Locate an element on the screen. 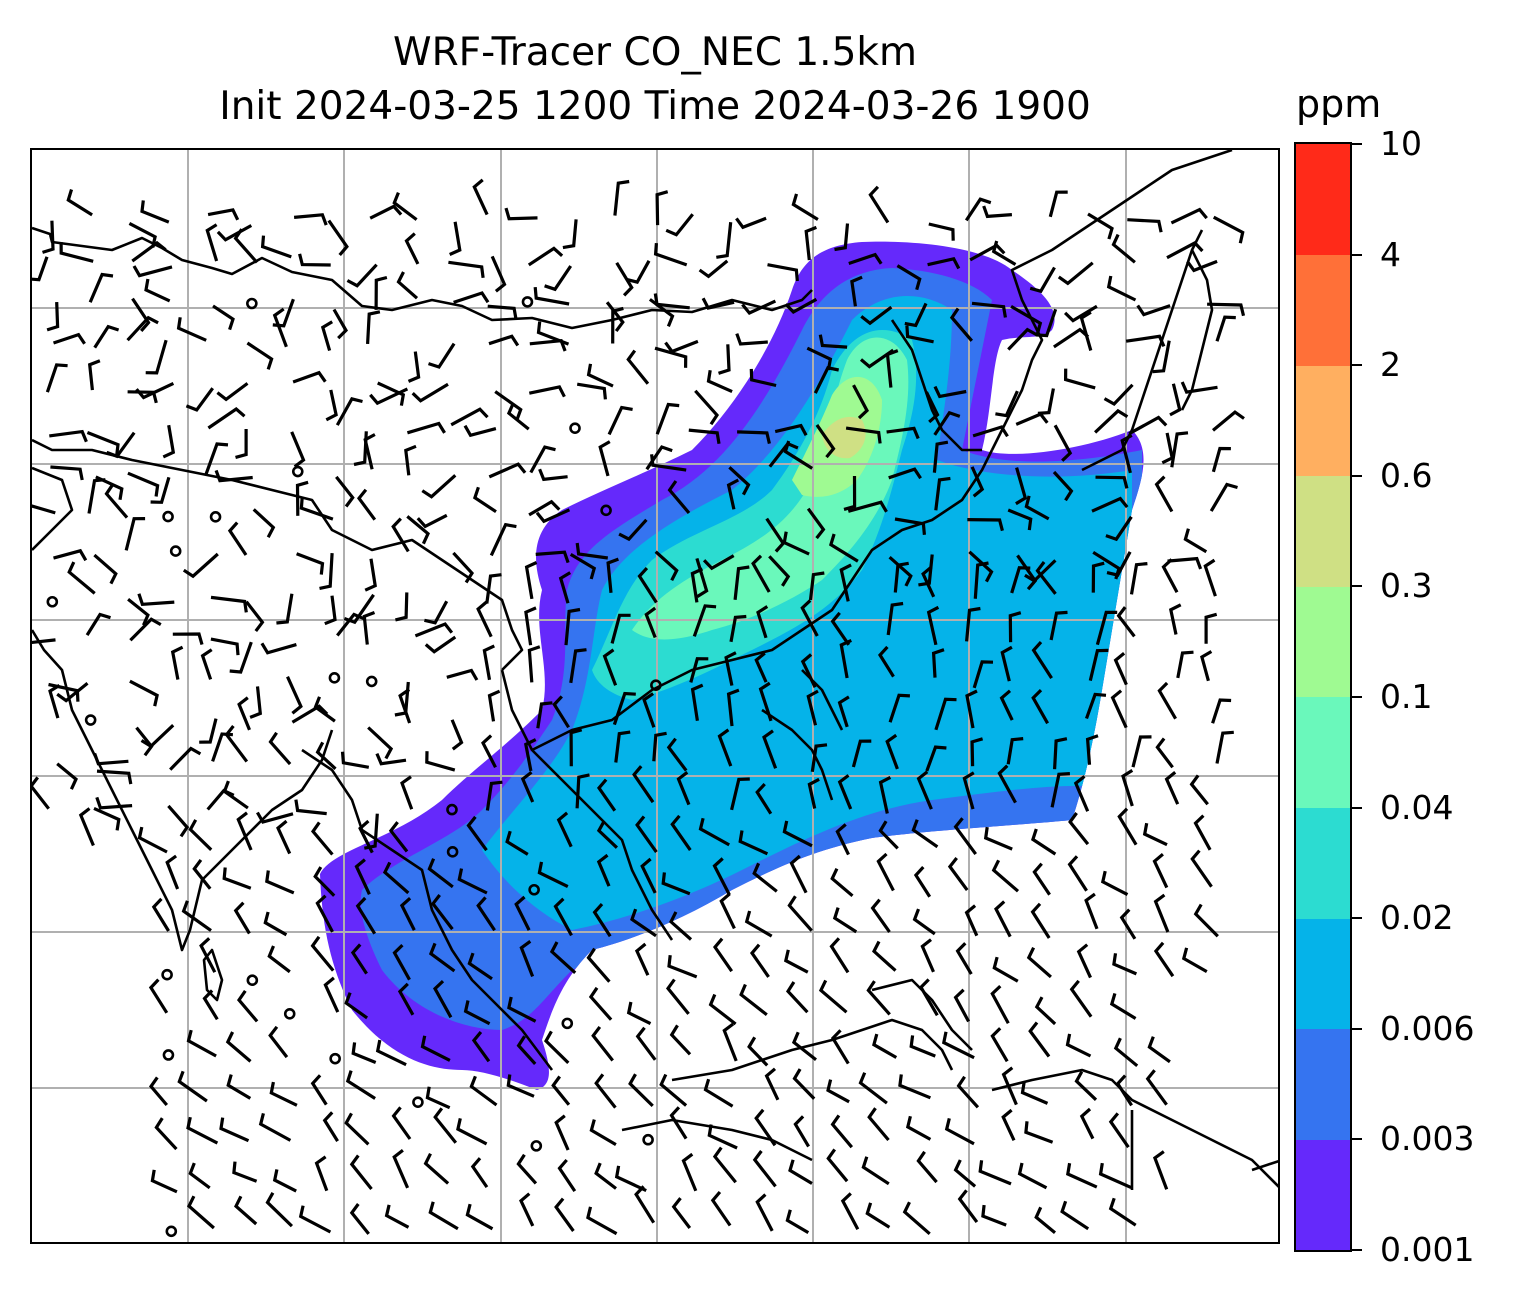 The image size is (1528, 1306). colorbar-tick-label: 4 is located at coordinates (1390, 254).